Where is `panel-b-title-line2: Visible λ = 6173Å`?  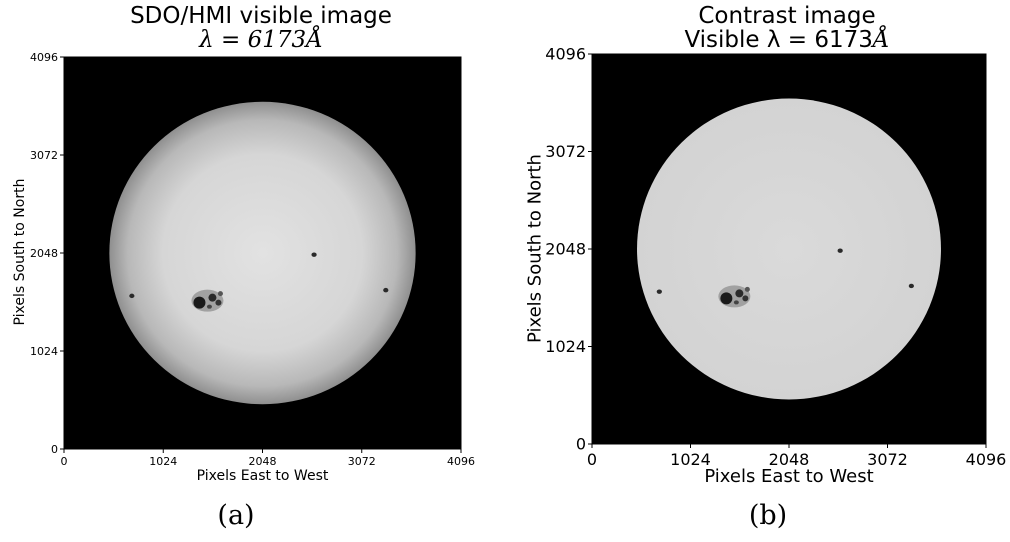
panel-b-title-line2: Visible λ = 6173Å is located at coordinates (787, 40).